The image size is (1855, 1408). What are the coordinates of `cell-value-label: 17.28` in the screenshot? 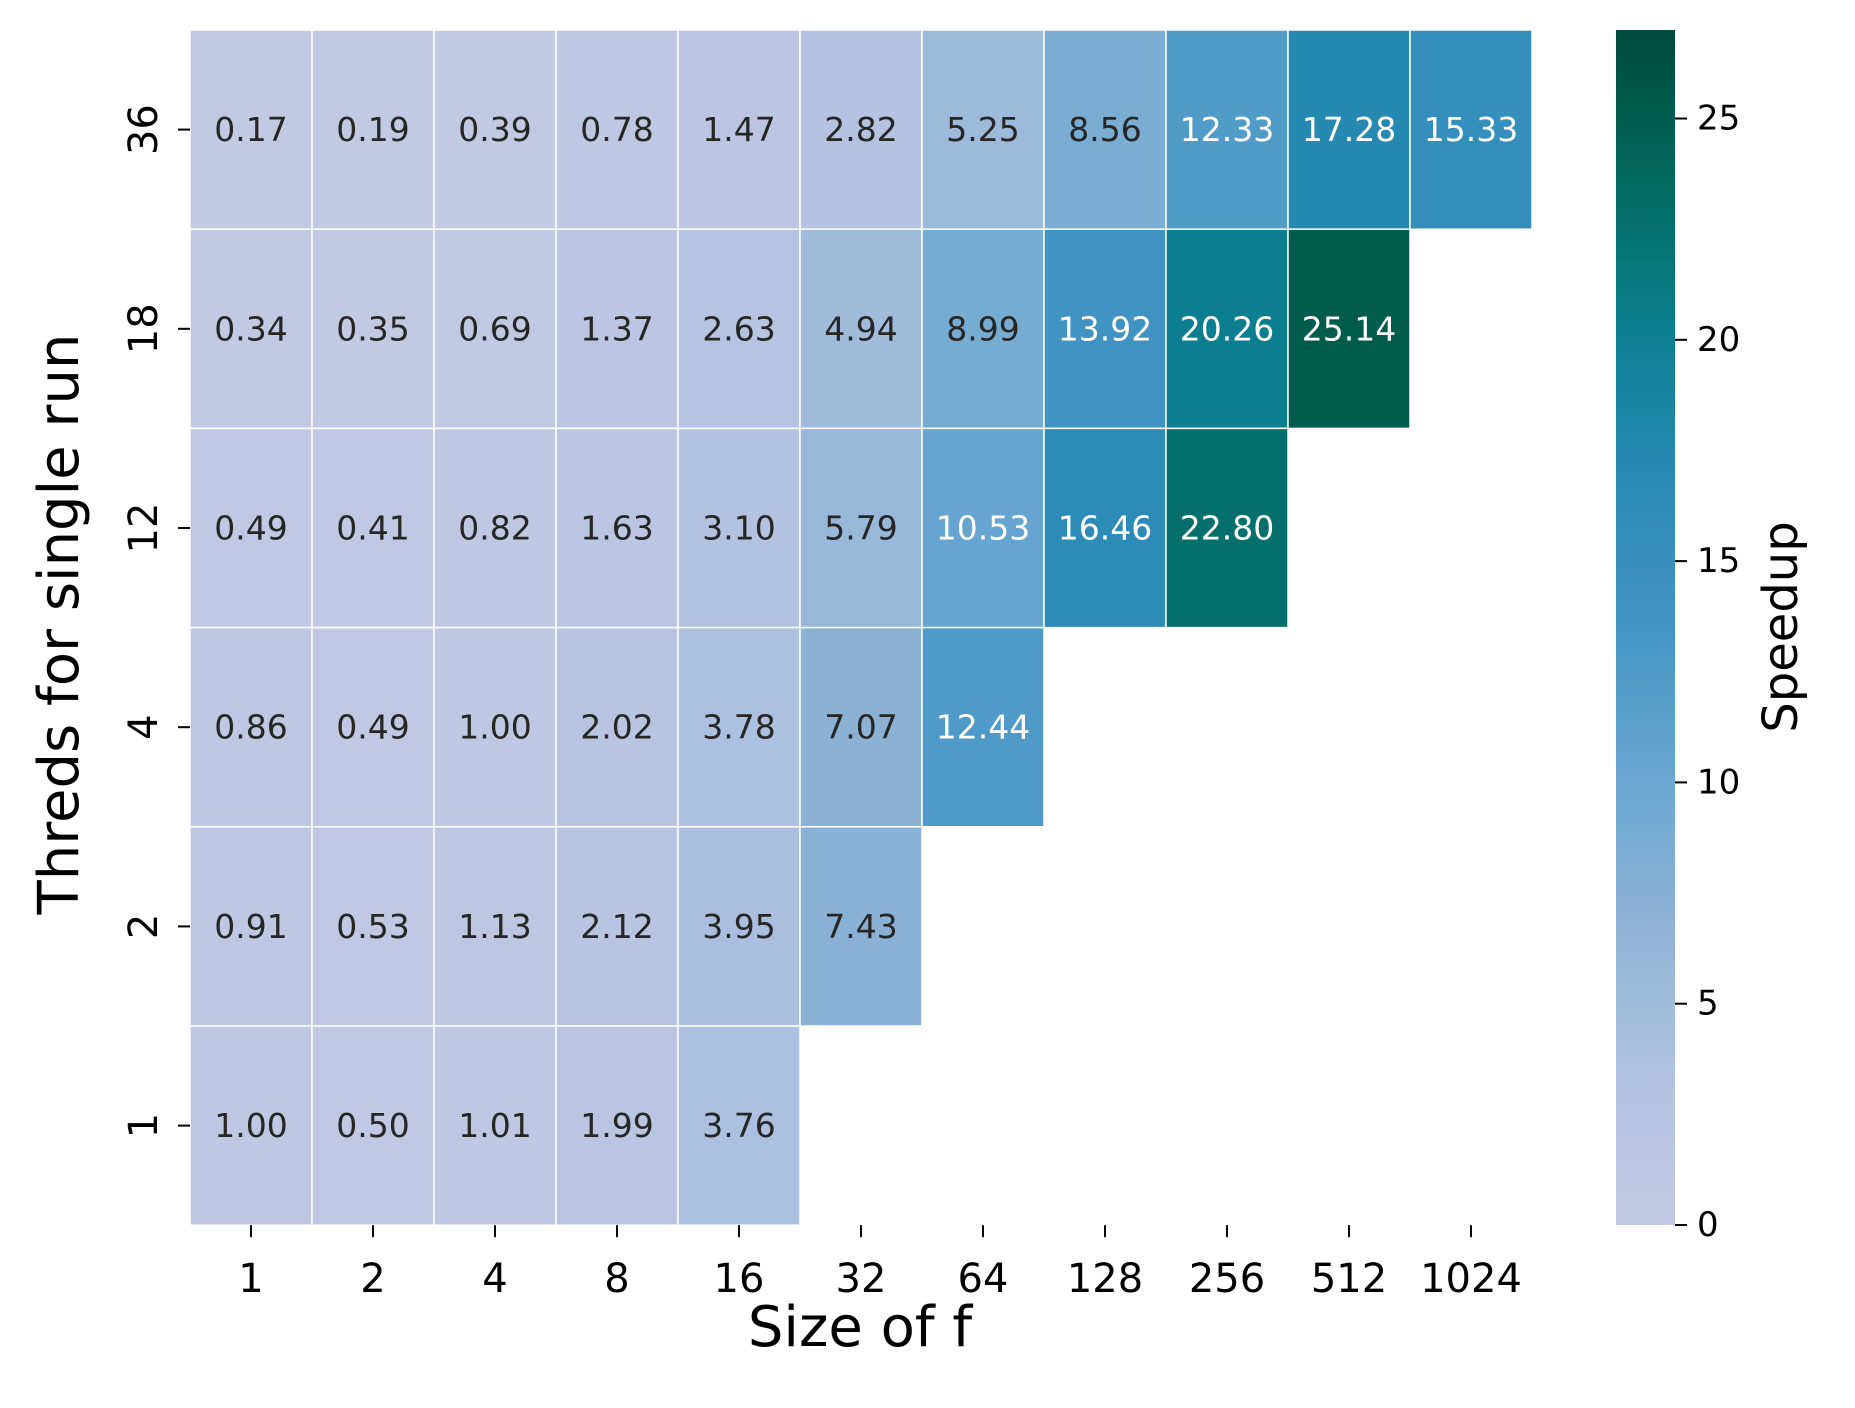 It's located at (1349, 129).